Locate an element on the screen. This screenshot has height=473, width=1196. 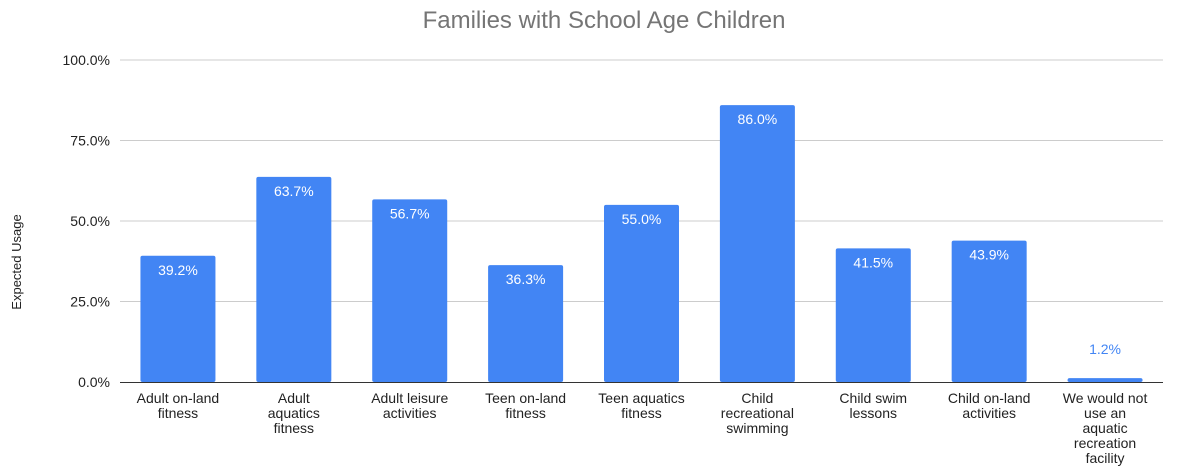
x-category-label: Child on-land is located at coordinates (989, 398).